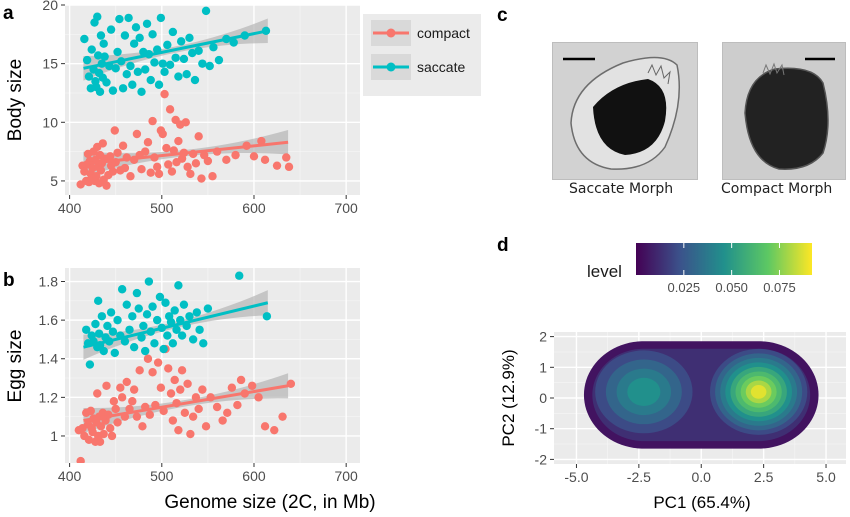 The height and width of the screenshot is (517, 850). What do you see at coordinates (732, 269) in the screenshot?
I see `colorbar-ticks: 0.025 0.050 0.075` at bounding box center [732, 269].